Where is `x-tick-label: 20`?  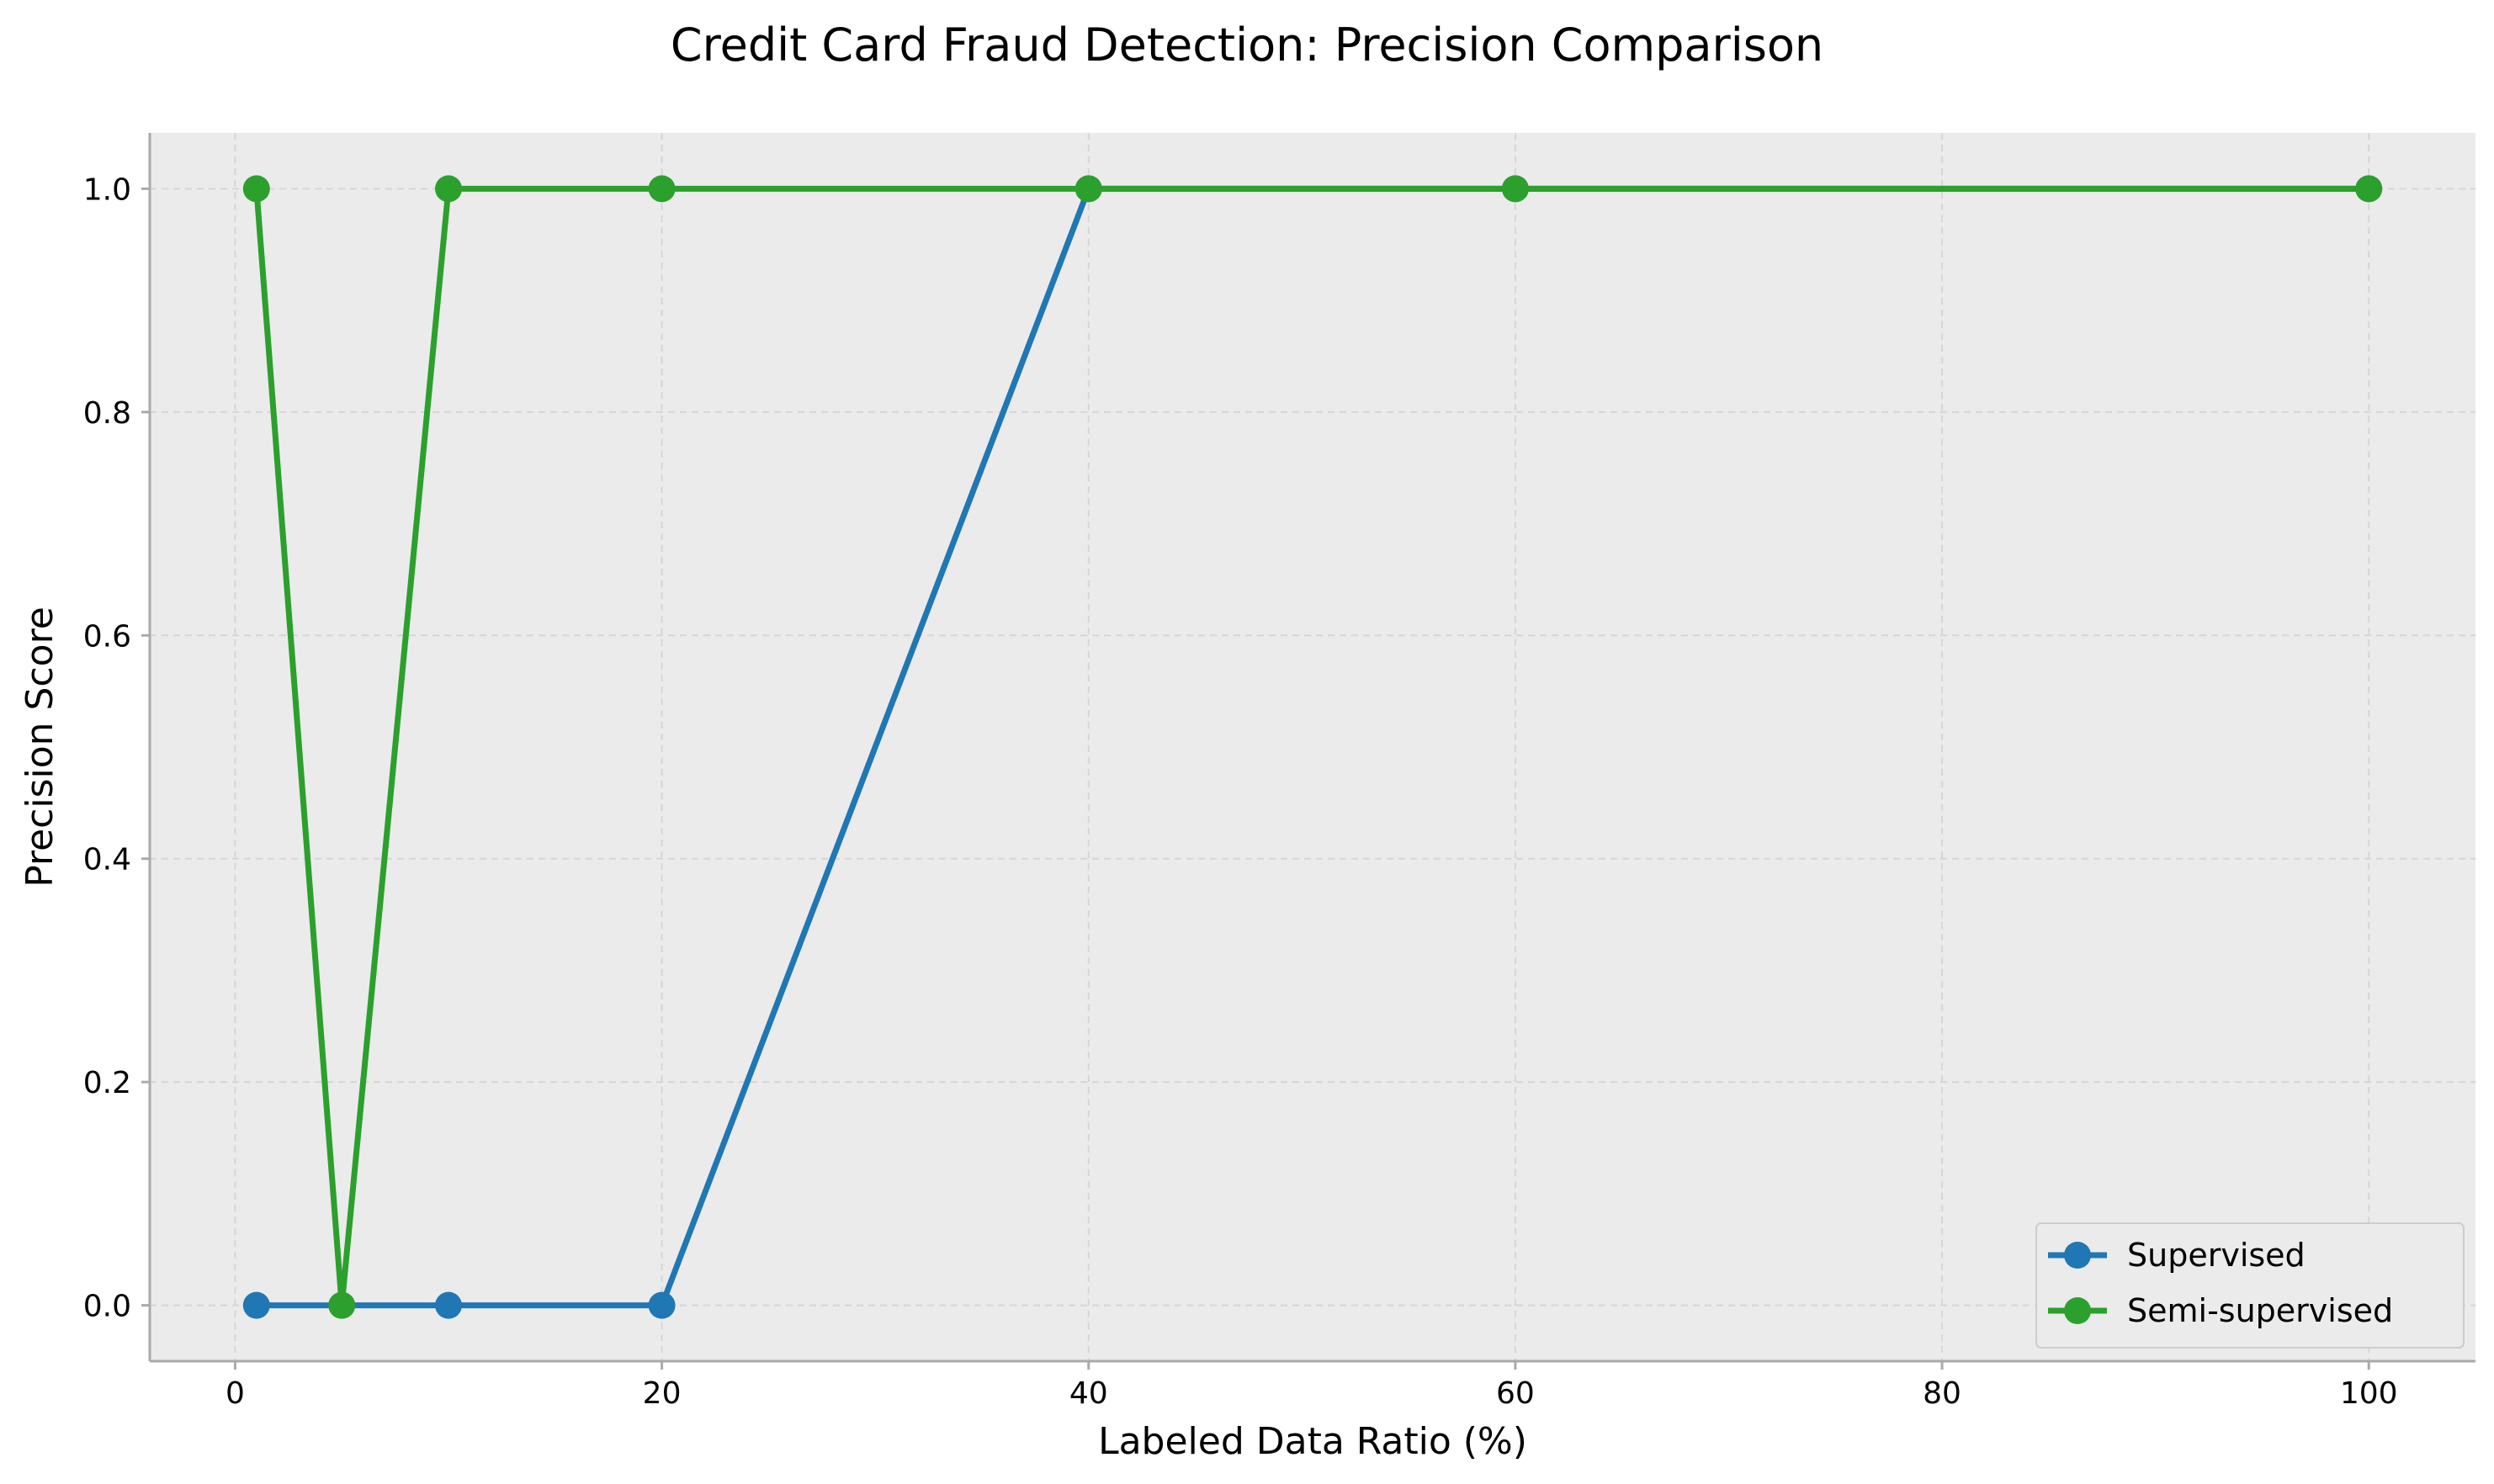 x-tick-label: 20 is located at coordinates (662, 1393).